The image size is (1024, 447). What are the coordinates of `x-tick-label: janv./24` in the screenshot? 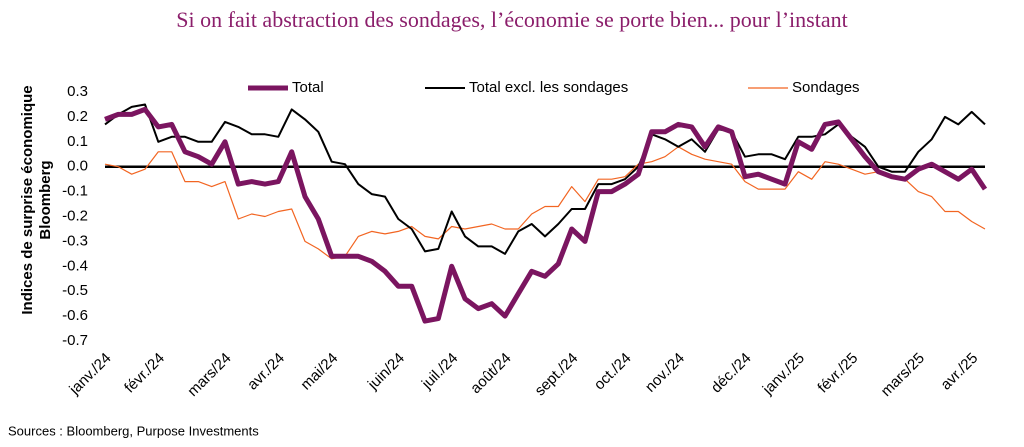 It's located at (90, 374).